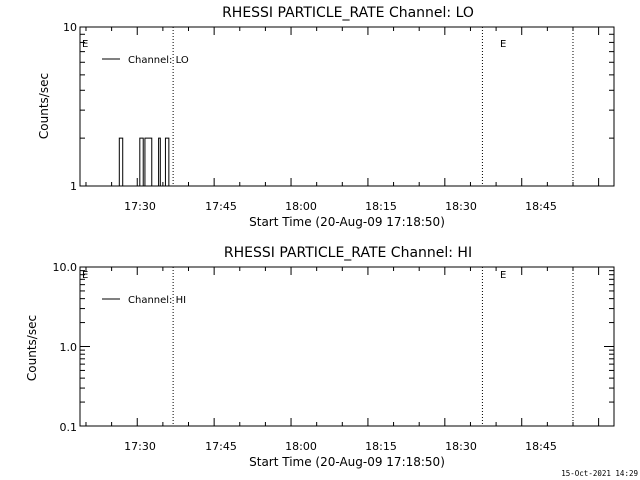  I want to click on panel-lo-x-tick-1845: 18:45, so click(541, 206).